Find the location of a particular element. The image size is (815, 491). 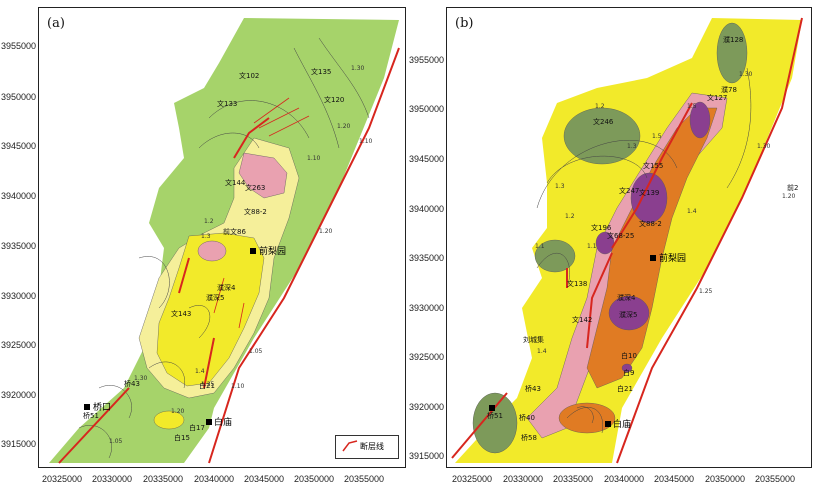

well-label: 文135 is located at coordinates (321, 71).